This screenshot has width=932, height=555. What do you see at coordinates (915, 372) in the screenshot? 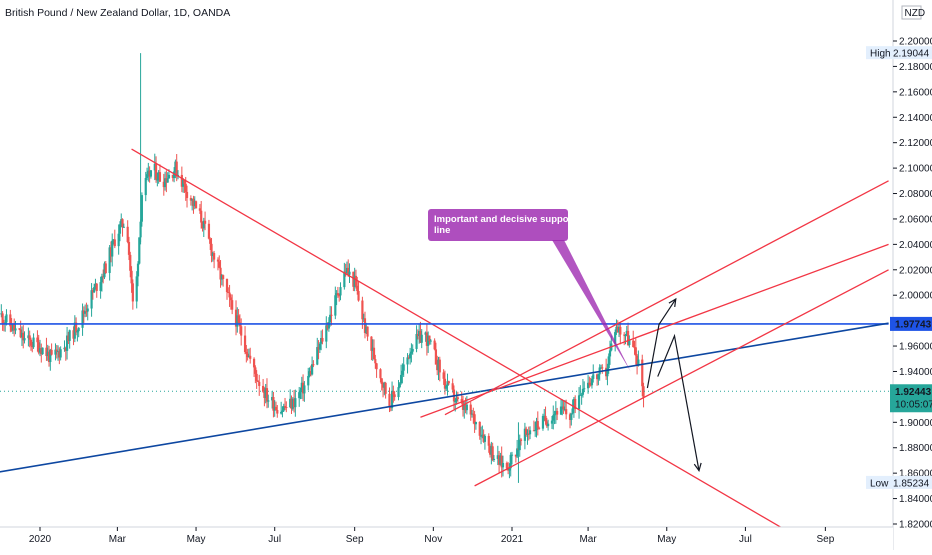
I see `price-tick-label: 1.94000` at bounding box center [915, 372].